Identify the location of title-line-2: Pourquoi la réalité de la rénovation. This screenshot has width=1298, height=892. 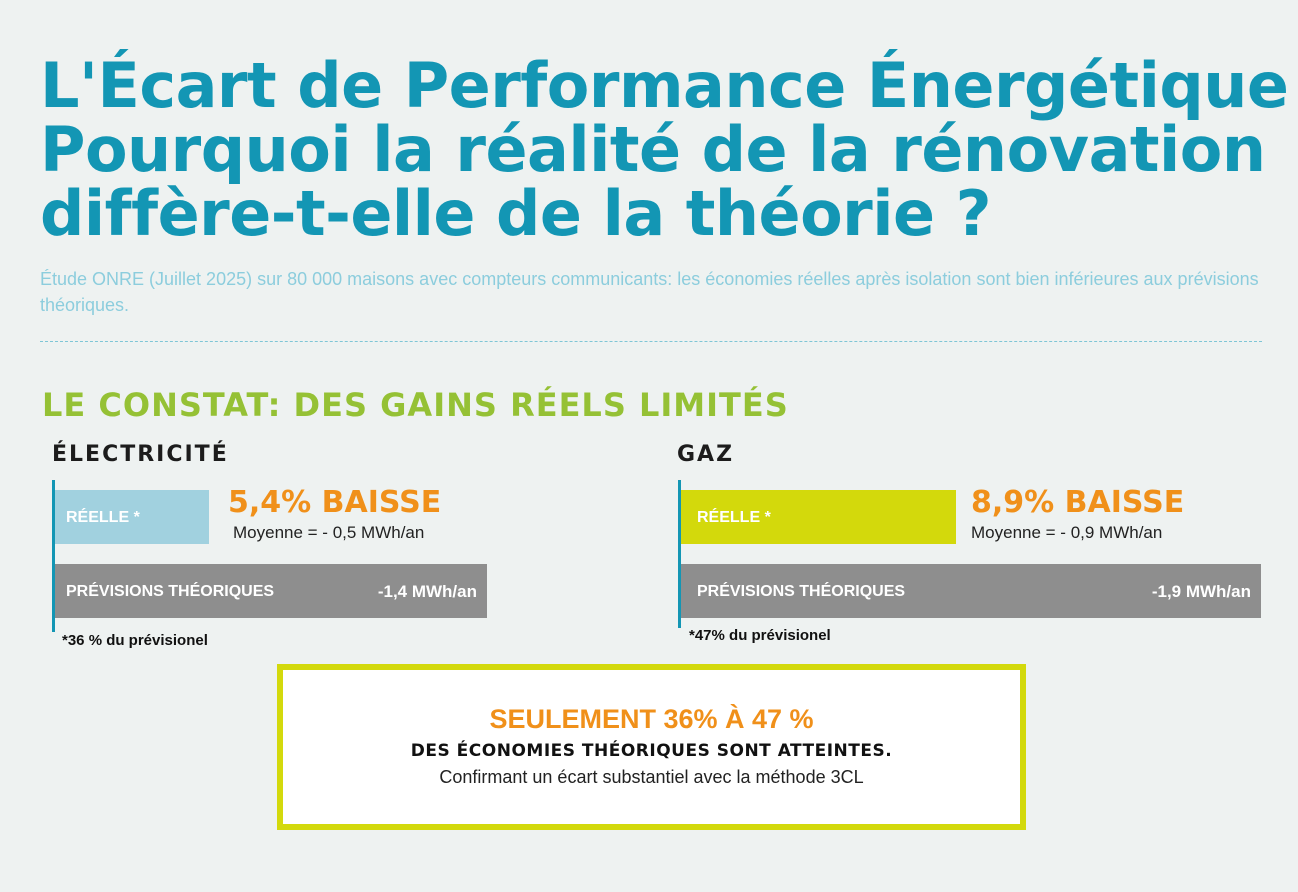
(653, 149).